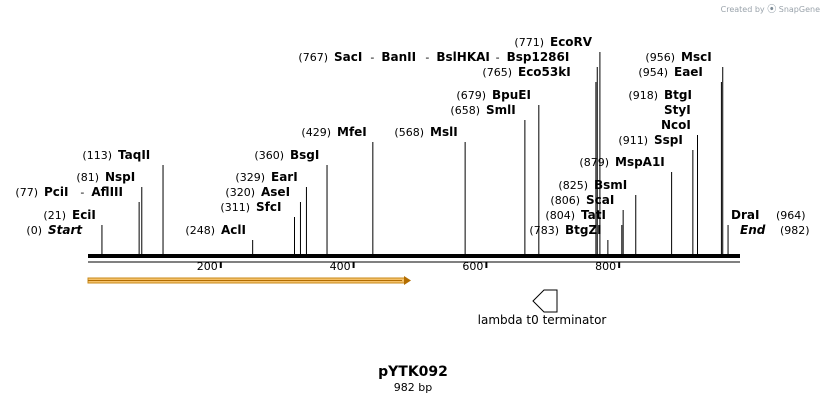 The height and width of the screenshot is (404, 828). I want to click on site-name-start: Start, so click(65, 230).